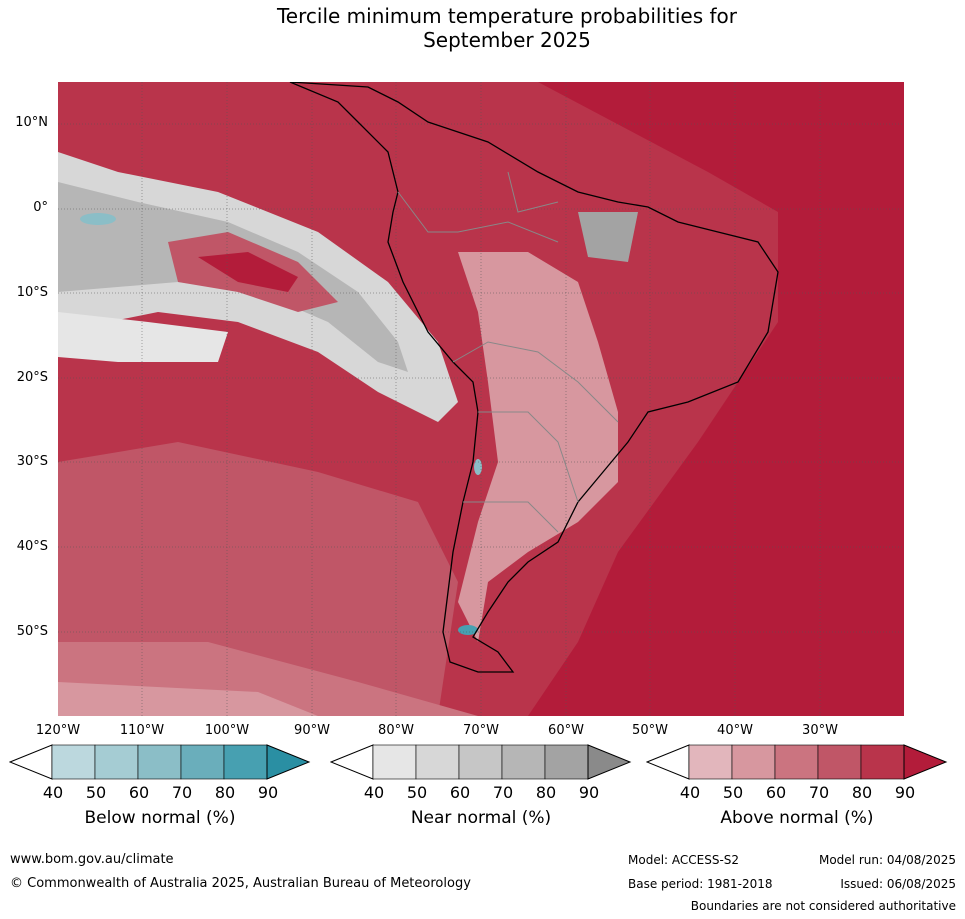 Image resolution: width=965 pixels, height=919 pixels. I want to click on lon-label-100w: 100°W, so click(227, 730).